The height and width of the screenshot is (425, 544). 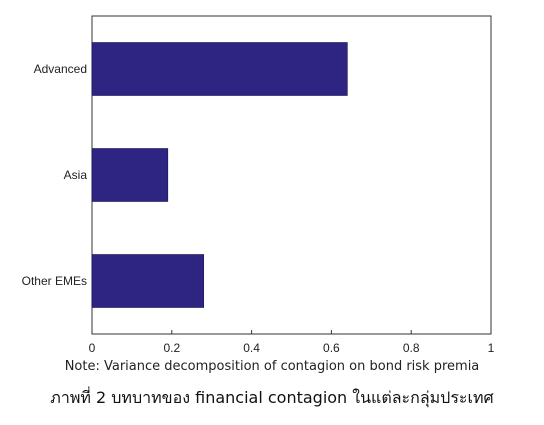 I want to click on bar-other-emes, so click(x=148, y=281).